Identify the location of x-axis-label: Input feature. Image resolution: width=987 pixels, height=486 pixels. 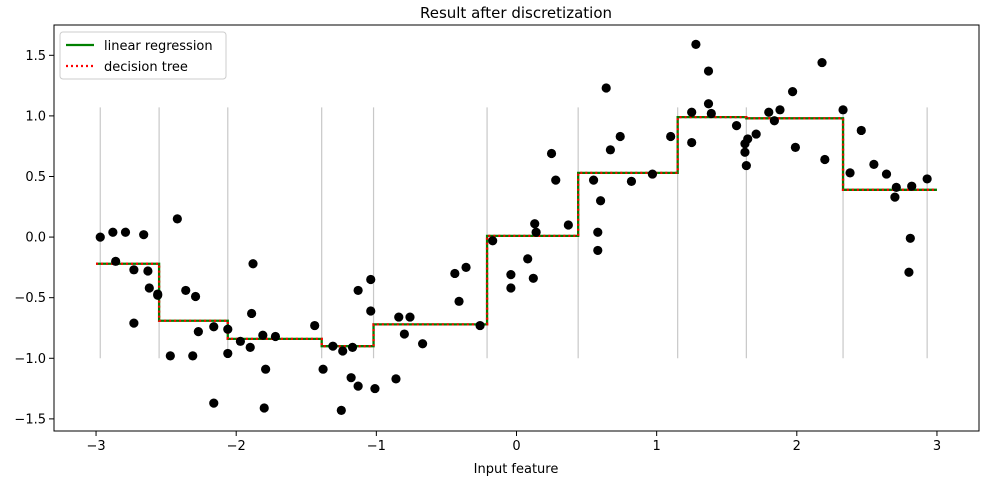
(516, 469).